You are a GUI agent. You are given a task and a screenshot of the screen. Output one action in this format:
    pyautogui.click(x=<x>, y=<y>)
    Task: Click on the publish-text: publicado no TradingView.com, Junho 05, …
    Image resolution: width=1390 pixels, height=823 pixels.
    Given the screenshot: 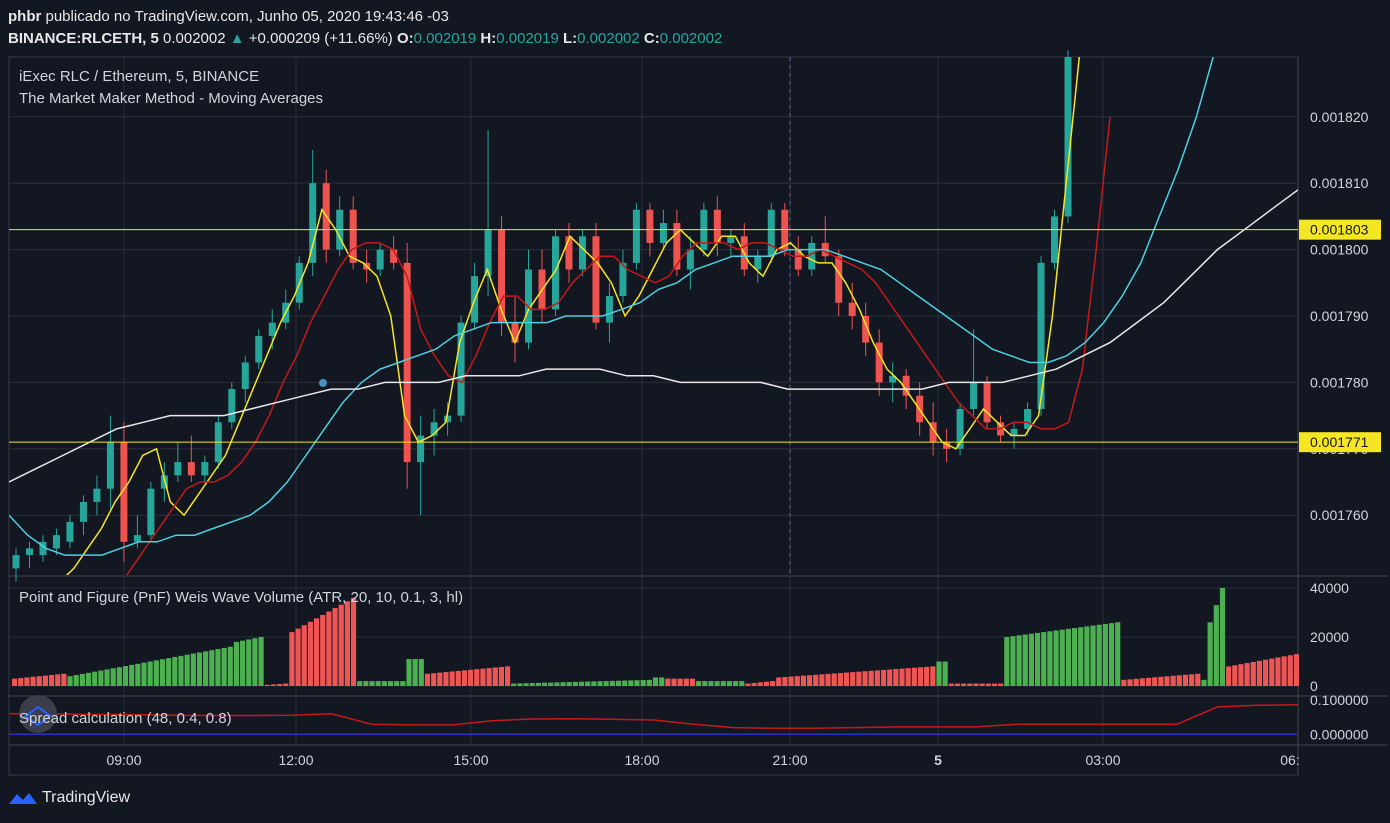 What is the action you would take?
    pyautogui.click(x=247, y=16)
    